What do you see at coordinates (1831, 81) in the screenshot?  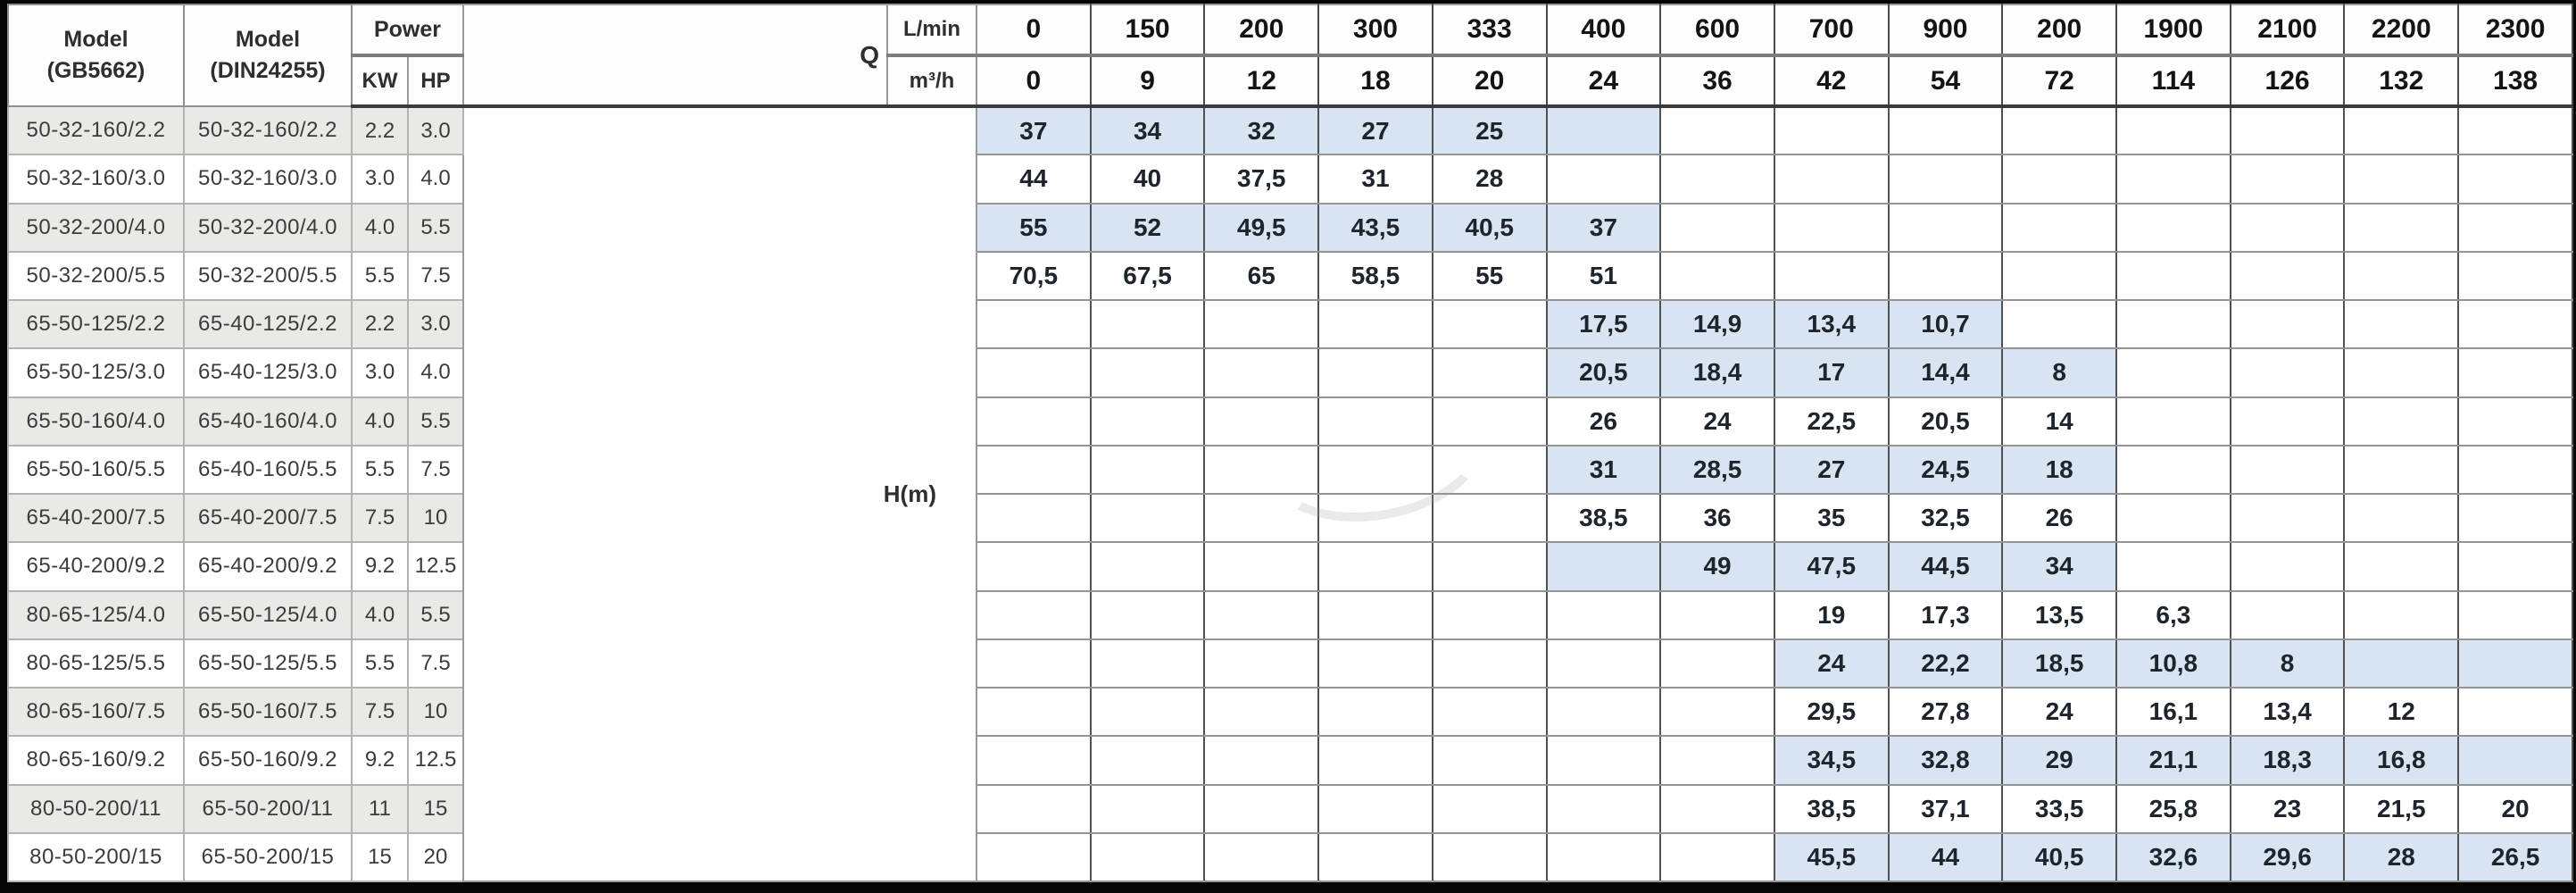 I see `flow-m3h-cell: 42` at bounding box center [1831, 81].